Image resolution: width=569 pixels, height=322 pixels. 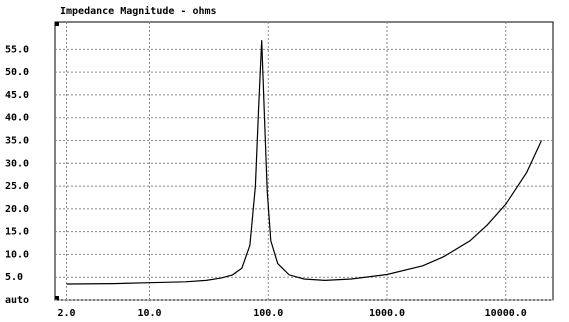 What do you see at coordinates (268, 313) in the screenshot?
I see `x-tick-label: 100.0` at bounding box center [268, 313].